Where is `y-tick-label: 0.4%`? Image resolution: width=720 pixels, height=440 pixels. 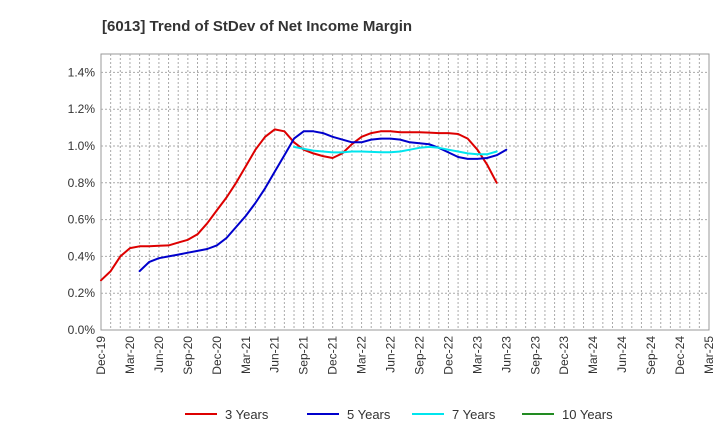 y-tick-label: 0.4% is located at coordinates (82, 256).